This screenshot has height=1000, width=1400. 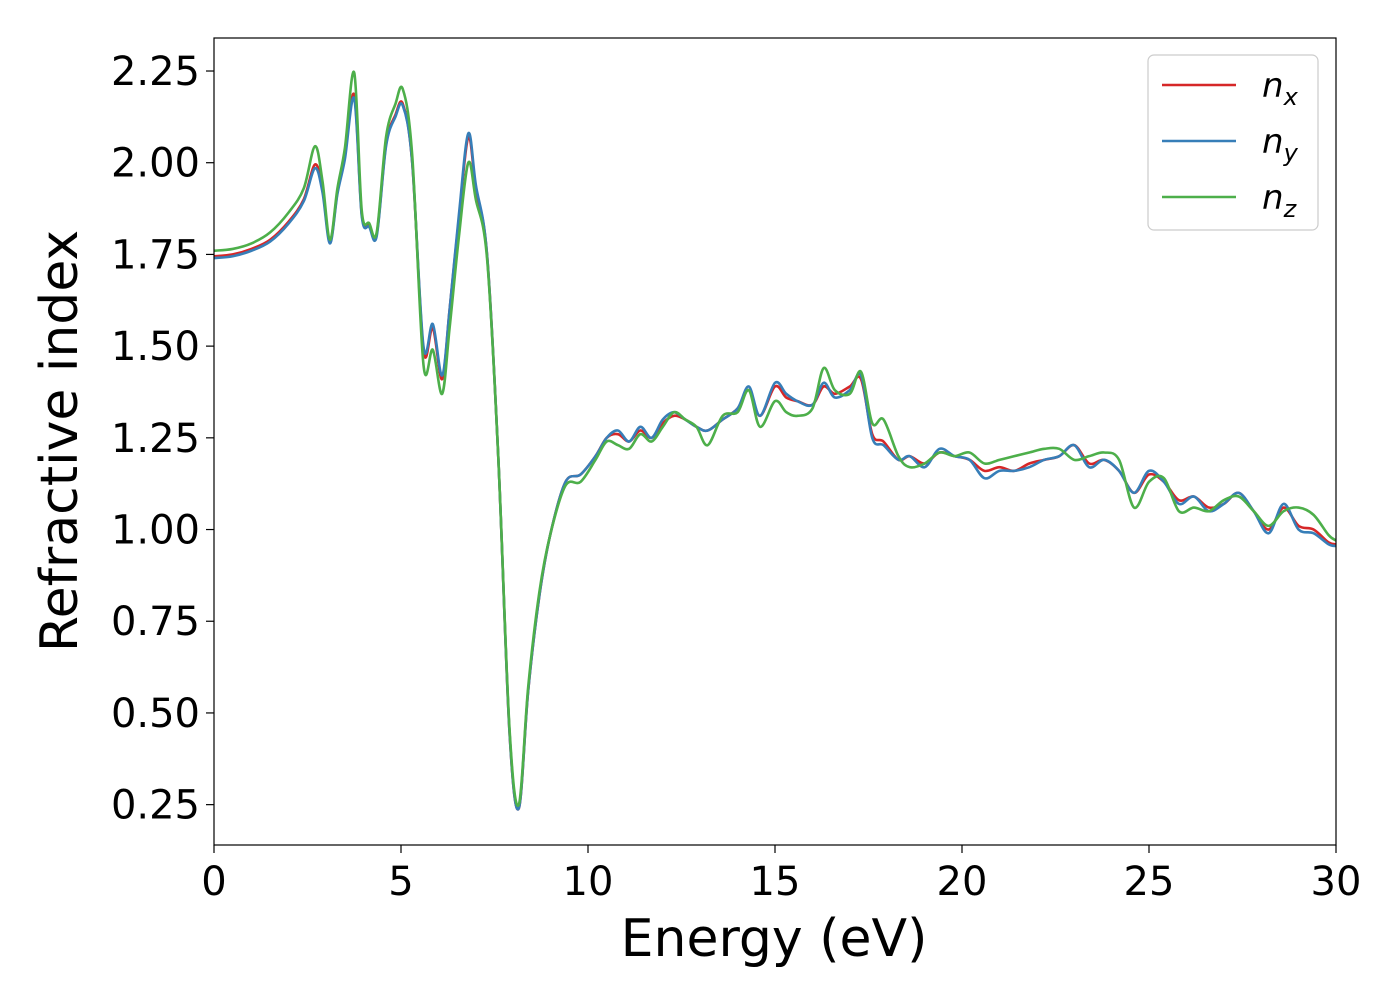 What do you see at coordinates (962, 882) in the screenshot?
I see `x-tick-label: 20` at bounding box center [962, 882].